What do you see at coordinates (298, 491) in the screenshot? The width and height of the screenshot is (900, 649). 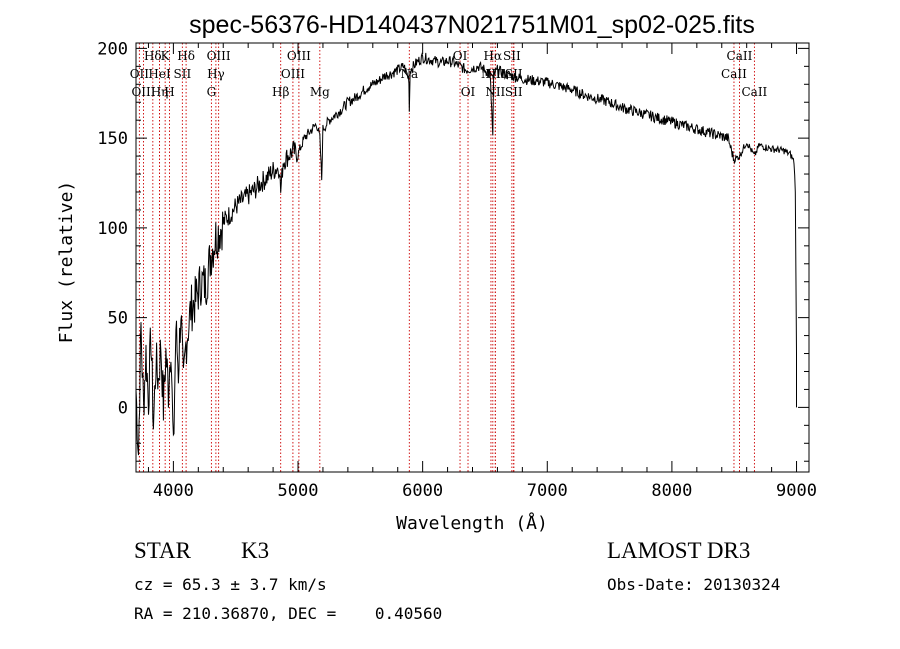 I see `x-tick-label: 5000` at bounding box center [298, 491].